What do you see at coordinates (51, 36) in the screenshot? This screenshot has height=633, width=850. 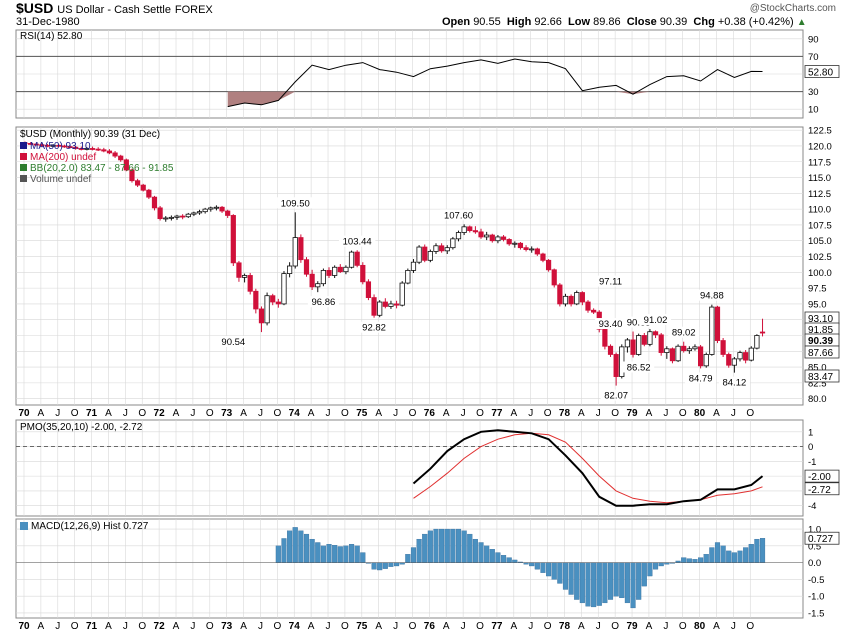 I see `rsi-title: RSI(14) 52.80` at bounding box center [51, 36].